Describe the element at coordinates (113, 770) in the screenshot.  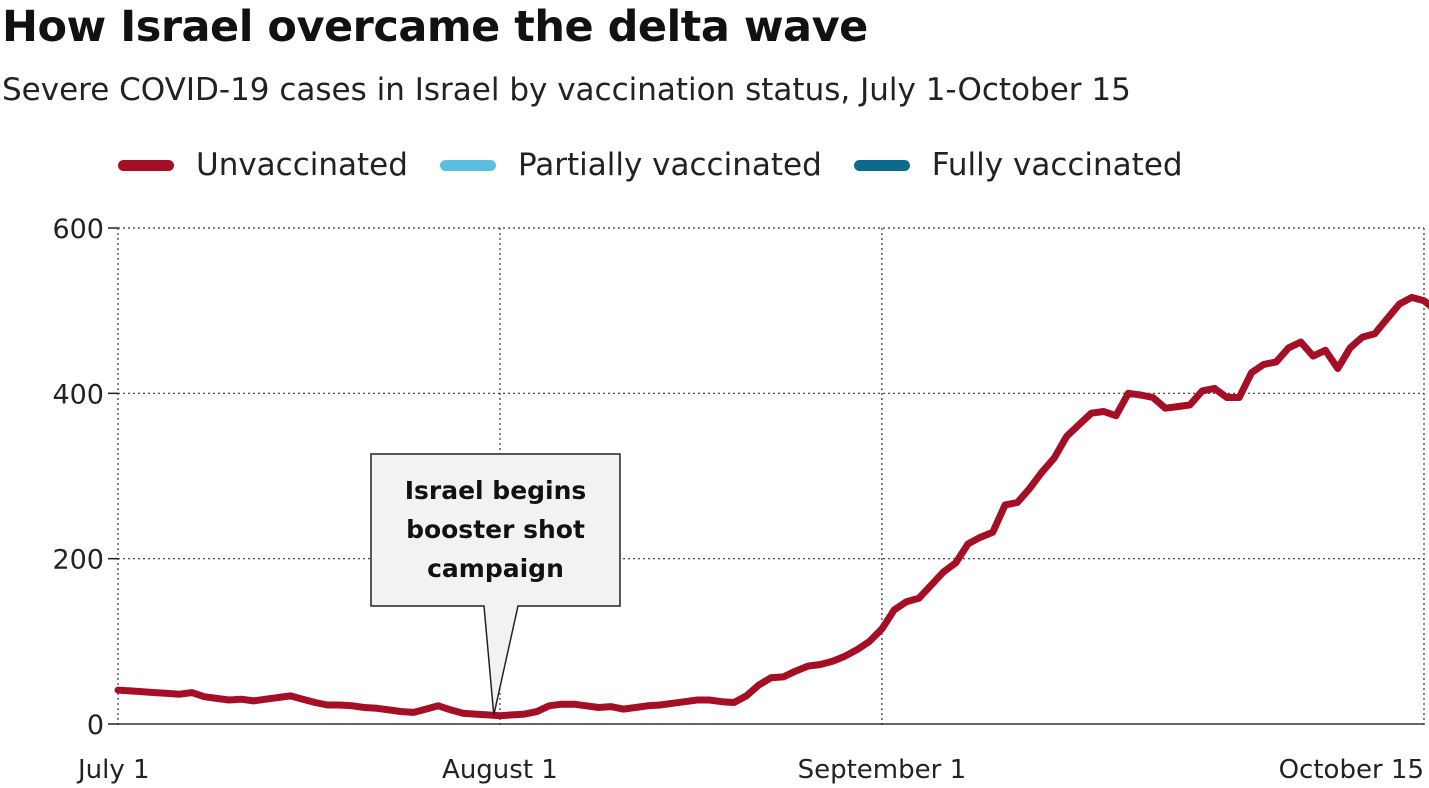
I see `x-tick-label-0: July 1` at that location.